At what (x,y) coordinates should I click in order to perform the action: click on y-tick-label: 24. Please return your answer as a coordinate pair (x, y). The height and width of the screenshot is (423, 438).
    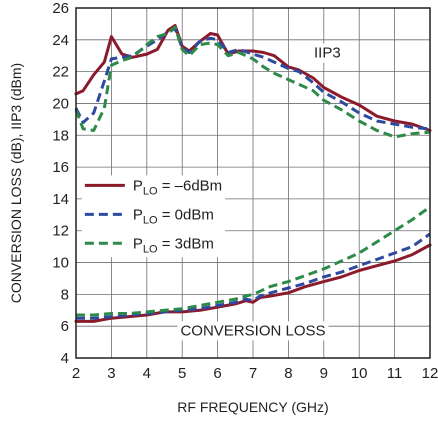
    Looking at the image, I should click on (60, 40).